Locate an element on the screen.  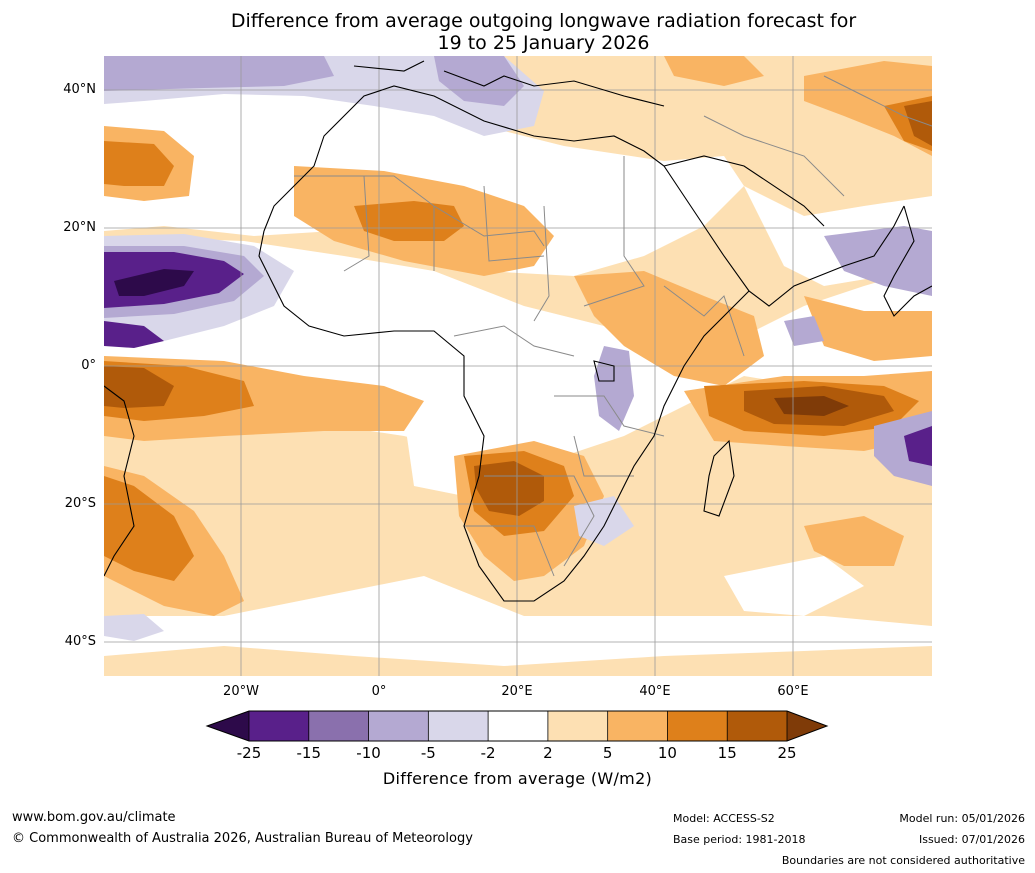
colorbar-tick-label: -5 is located at coordinates (428, 753).